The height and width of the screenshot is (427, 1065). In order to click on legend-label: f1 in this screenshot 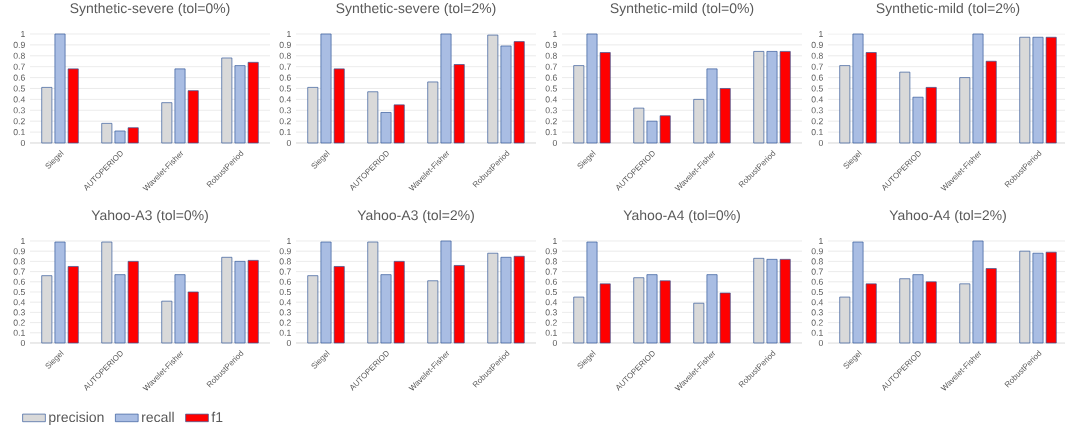, I will do `click(217, 416)`.